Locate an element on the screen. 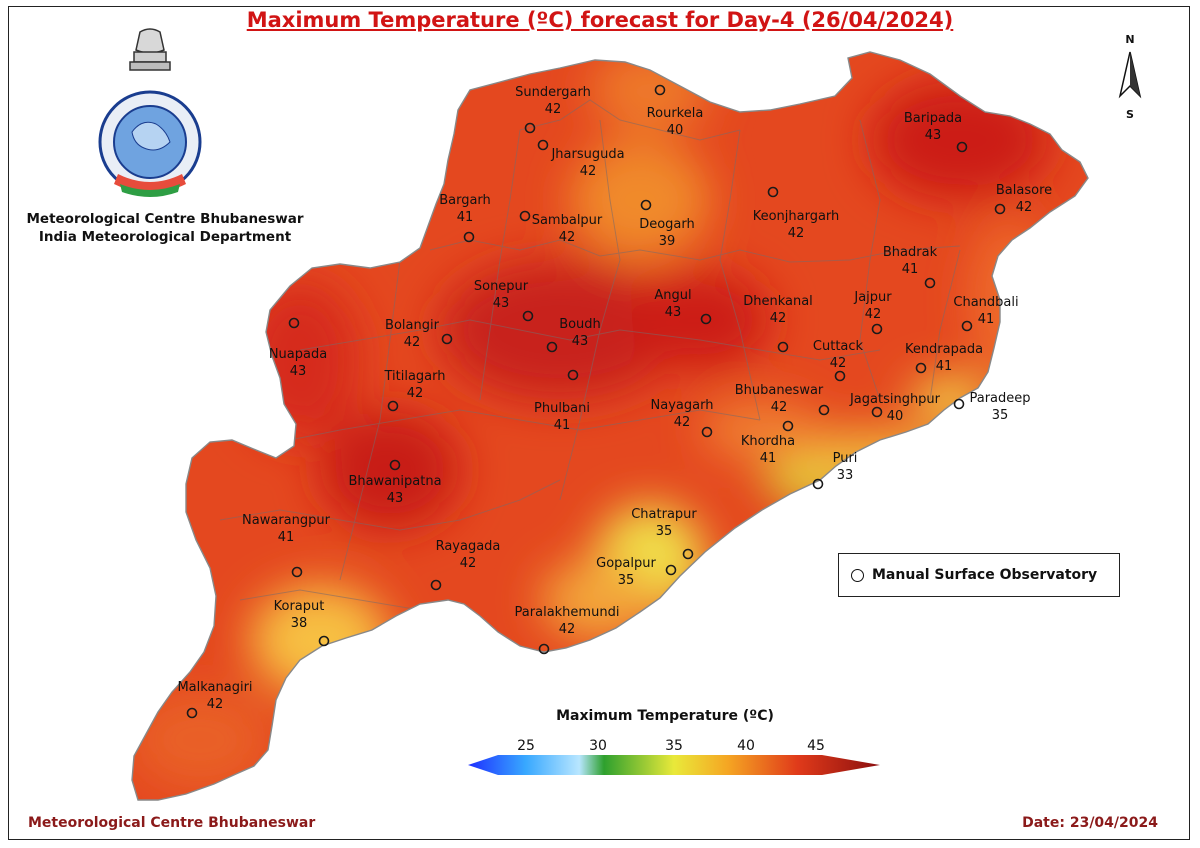  station-name: Boudh is located at coordinates (580, 324).